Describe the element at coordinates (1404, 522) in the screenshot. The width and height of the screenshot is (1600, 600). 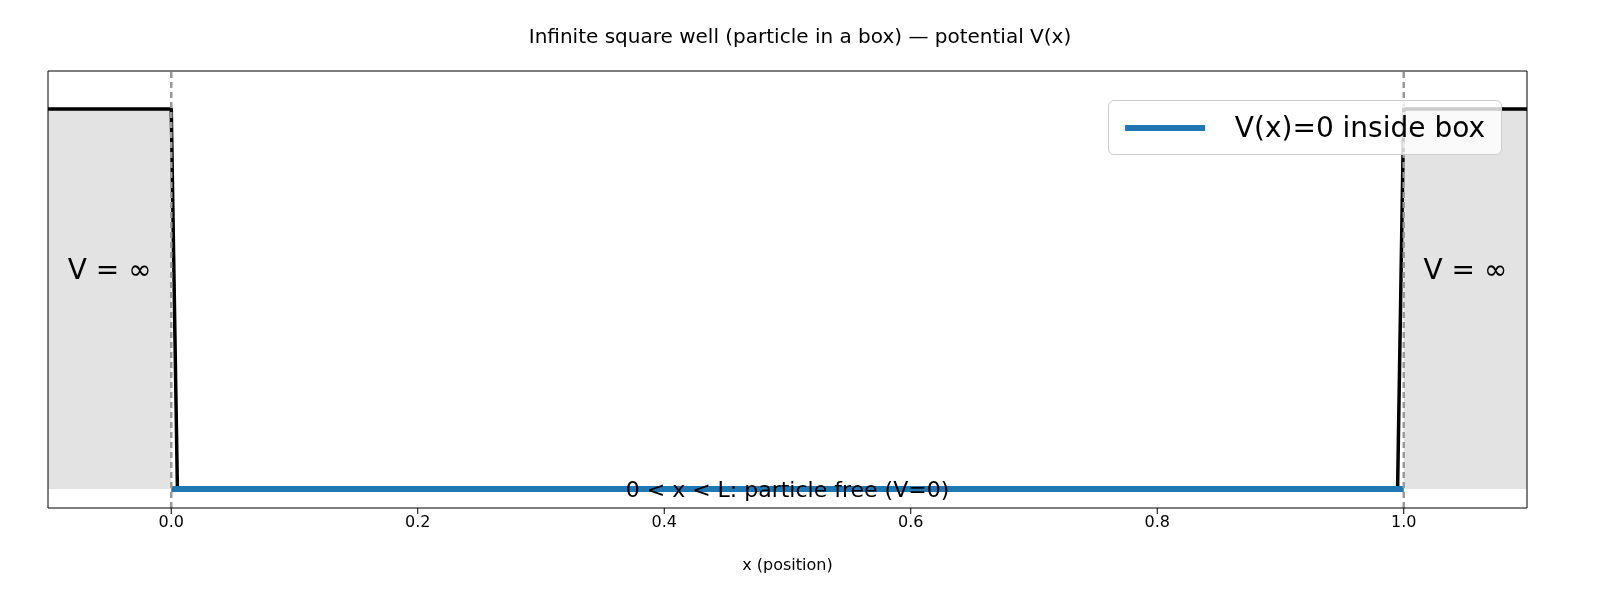
I see `x-tick-label: 1.0` at that location.